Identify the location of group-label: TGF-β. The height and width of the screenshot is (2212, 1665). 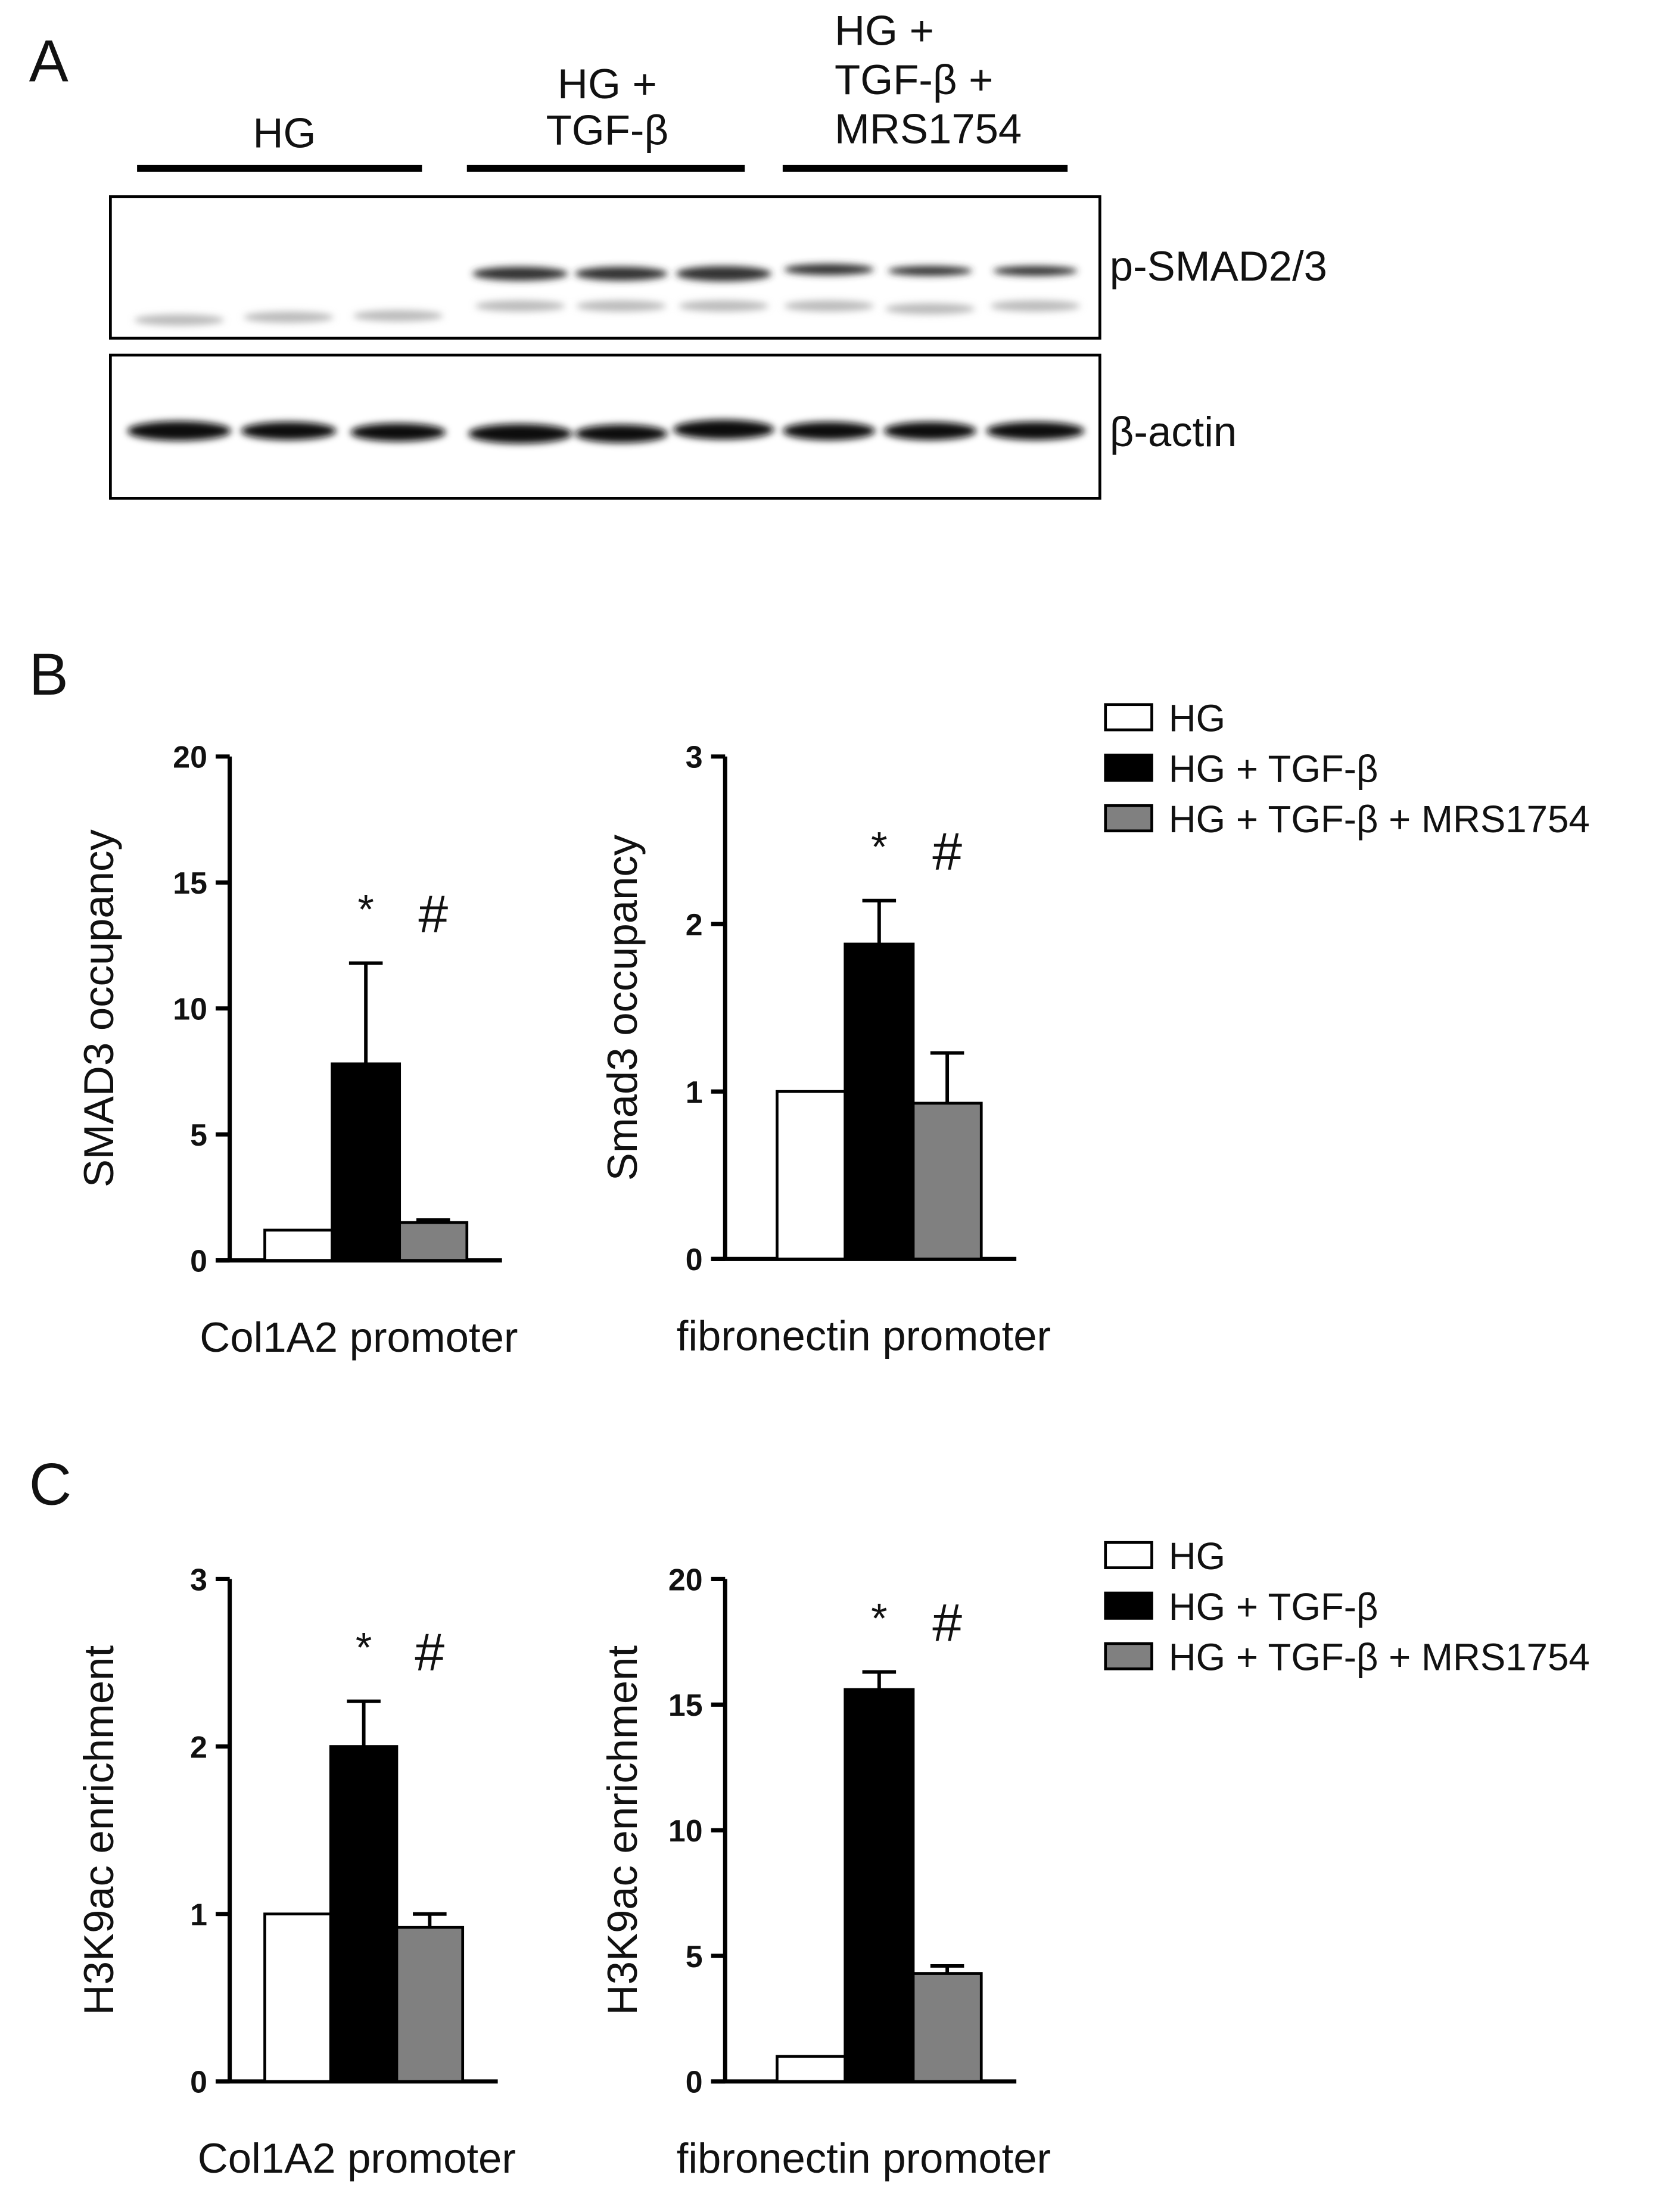
(607, 130).